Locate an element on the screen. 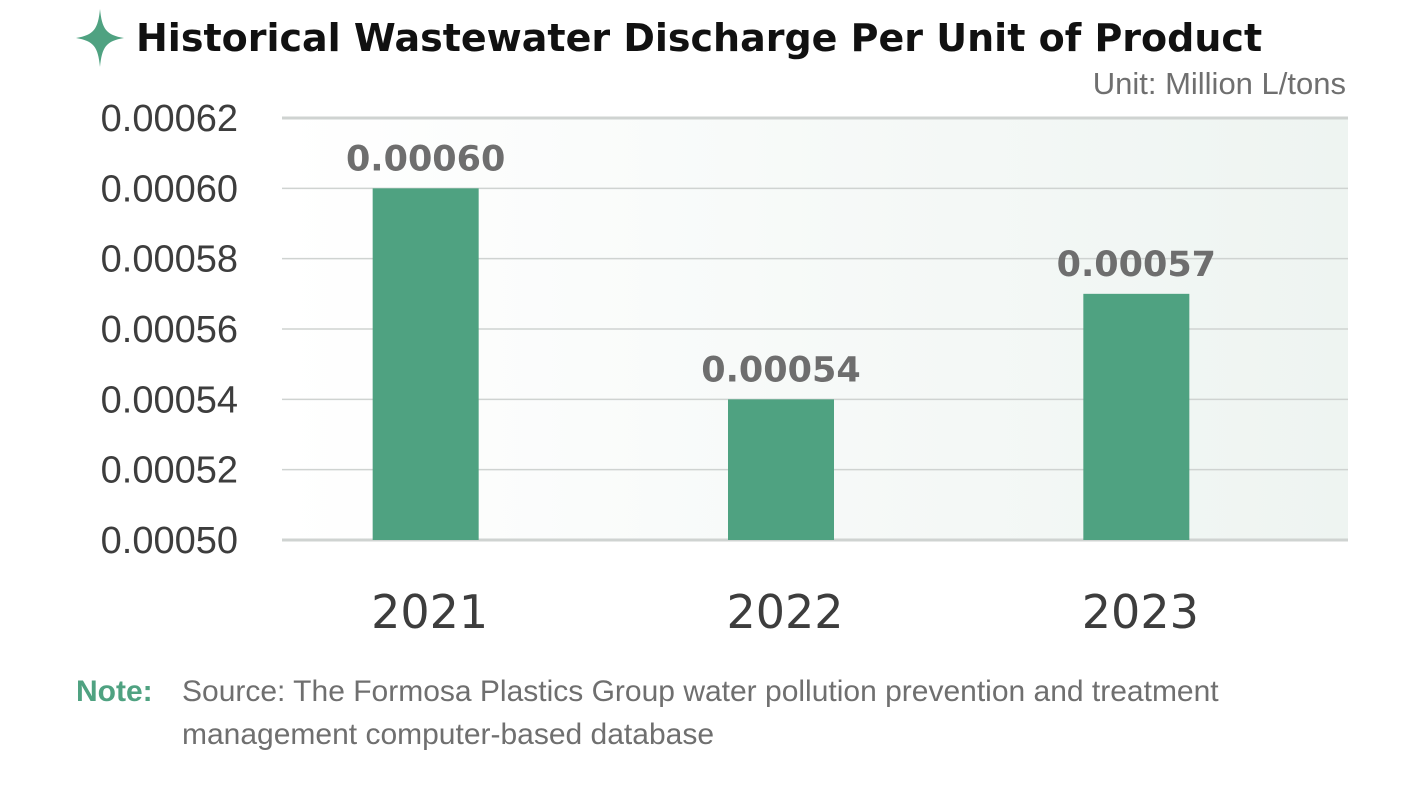  bar-2022 is located at coordinates (781, 469).